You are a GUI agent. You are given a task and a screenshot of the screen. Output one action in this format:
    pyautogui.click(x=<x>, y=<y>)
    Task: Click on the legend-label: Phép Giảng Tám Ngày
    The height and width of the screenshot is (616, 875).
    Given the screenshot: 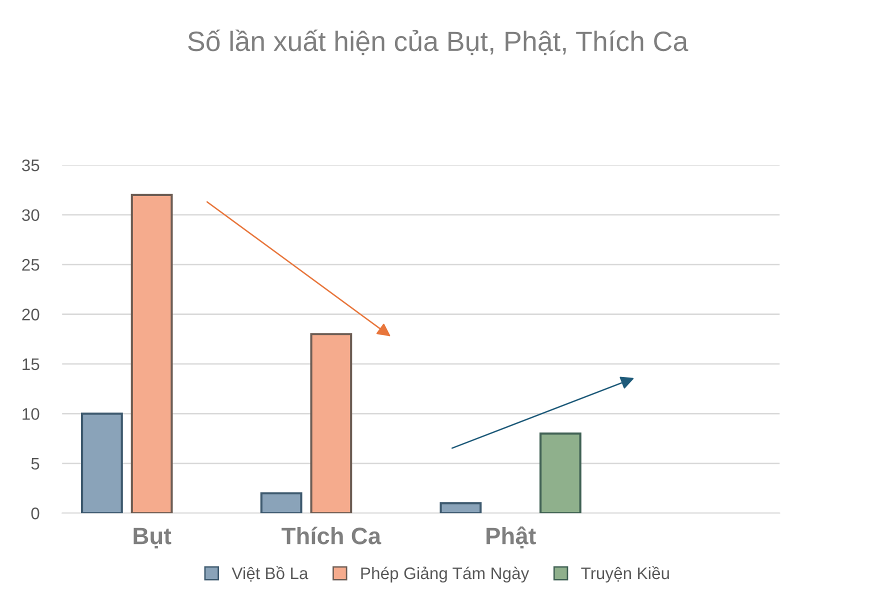 What is the action you would take?
    pyautogui.click(x=445, y=574)
    